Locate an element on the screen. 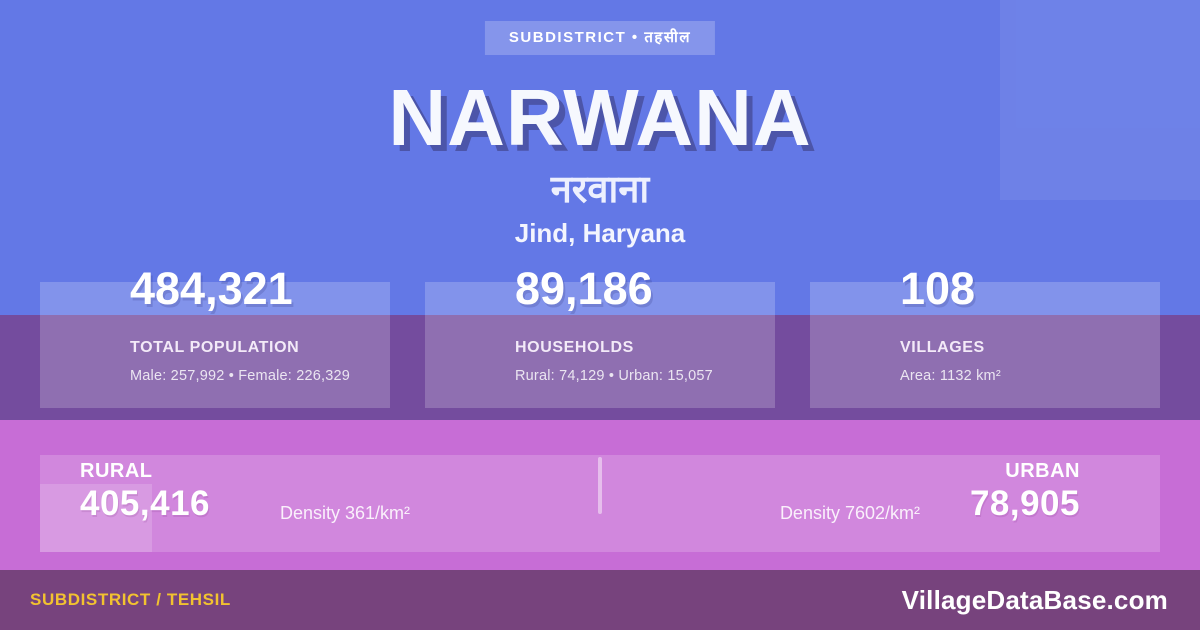 The height and width of the screenshot is (630, 1200). villages-label: VILLAGES is located at coordinates (942, 347).